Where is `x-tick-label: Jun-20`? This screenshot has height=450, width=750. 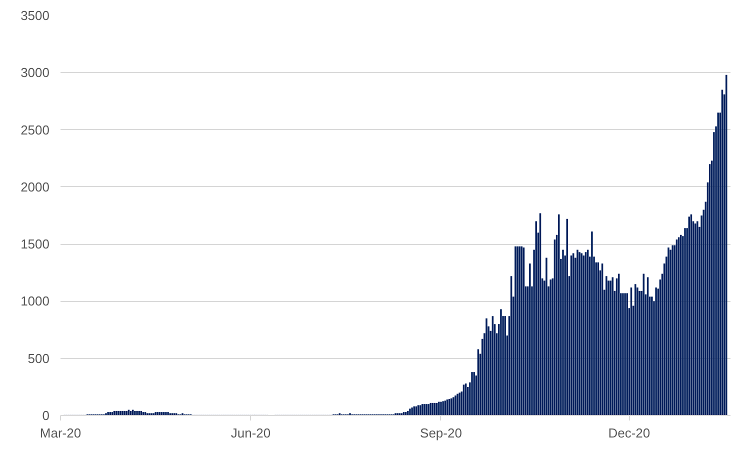
x-tick-label: Jun-20 is located at coordinates (250, 433).